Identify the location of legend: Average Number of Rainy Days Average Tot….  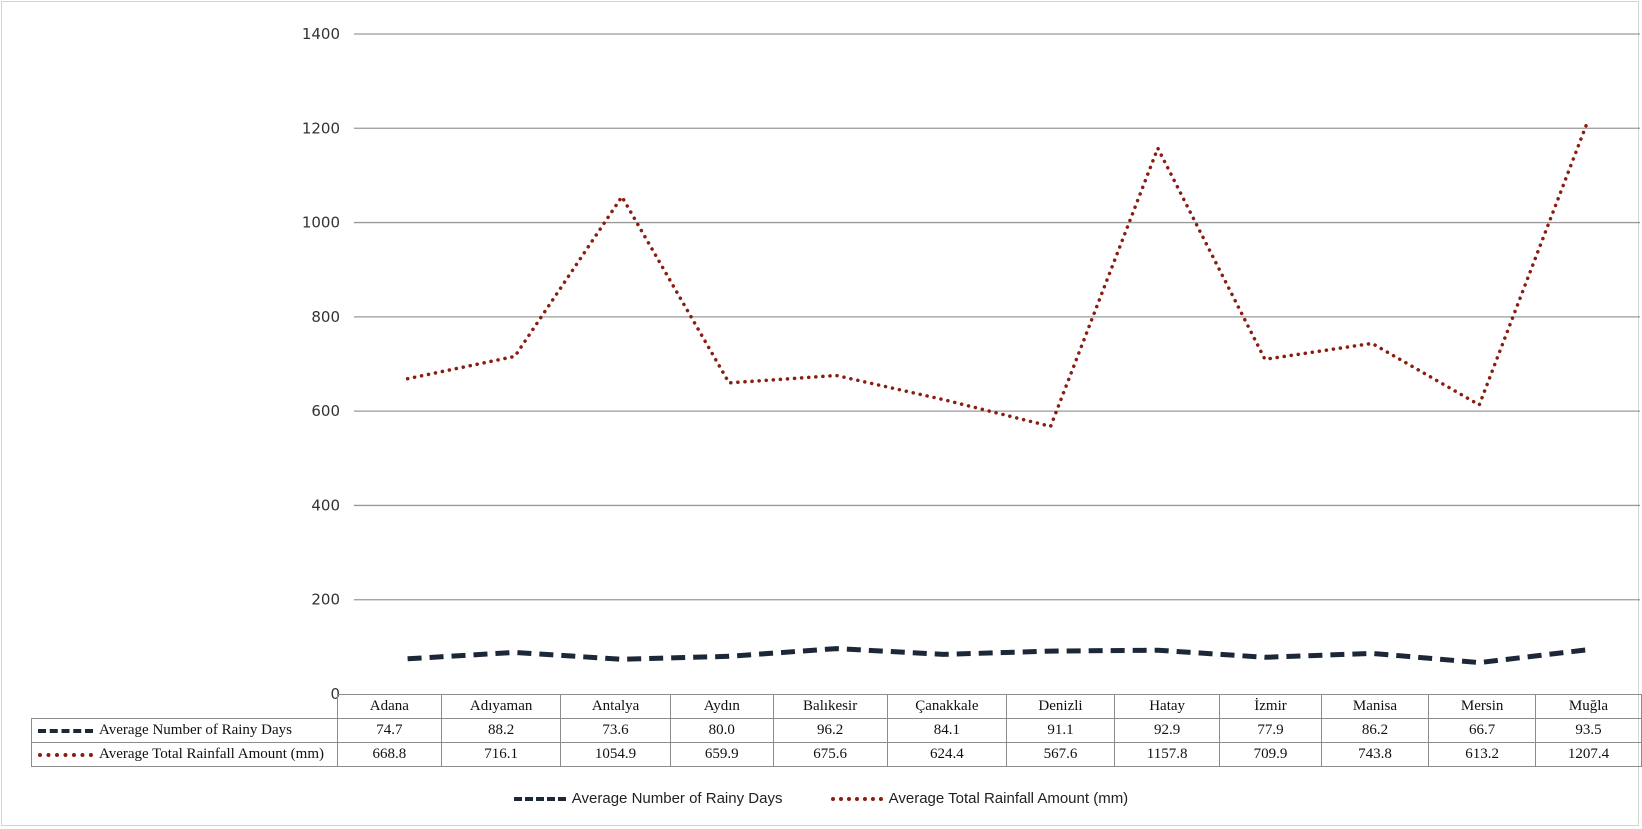
(821, 798).